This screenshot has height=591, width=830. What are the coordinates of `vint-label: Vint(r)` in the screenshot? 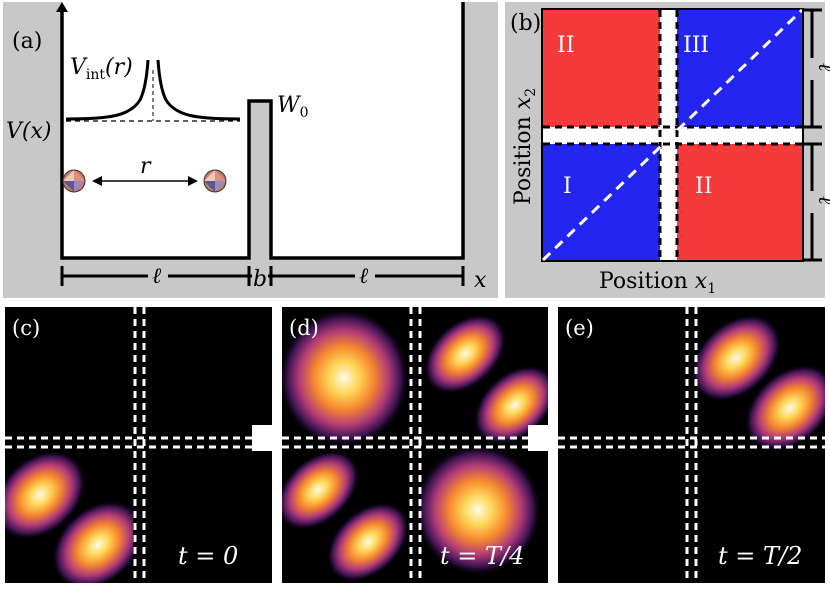 It's located at (101, 69).